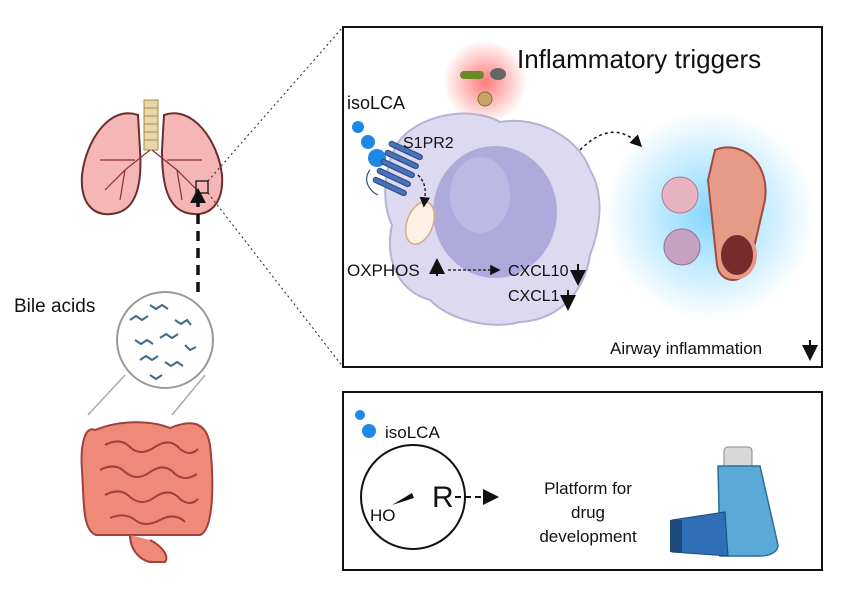 Image resolution: width=849 pixels, height=595 pixels. What do you see at coordinates (588, 512) in the screenshot?
I see `platform-line-2: drug` at bounding box center [588, 512].